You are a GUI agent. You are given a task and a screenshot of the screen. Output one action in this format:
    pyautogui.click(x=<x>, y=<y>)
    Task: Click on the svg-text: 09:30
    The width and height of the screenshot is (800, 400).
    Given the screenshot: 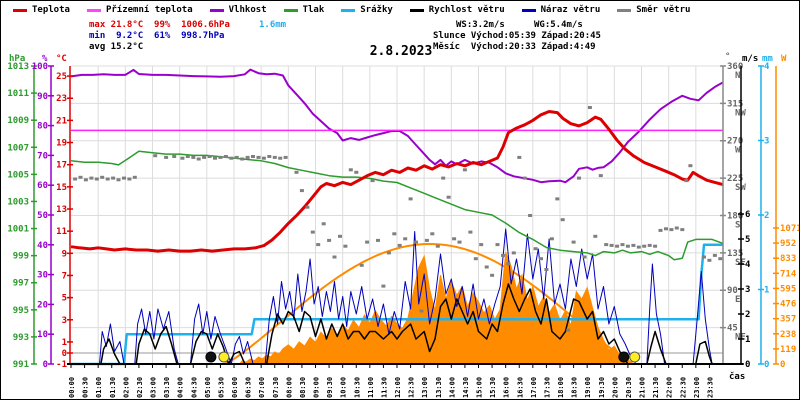 What is the action you would take?
    pyautogui.click(x=330, y=387)
    